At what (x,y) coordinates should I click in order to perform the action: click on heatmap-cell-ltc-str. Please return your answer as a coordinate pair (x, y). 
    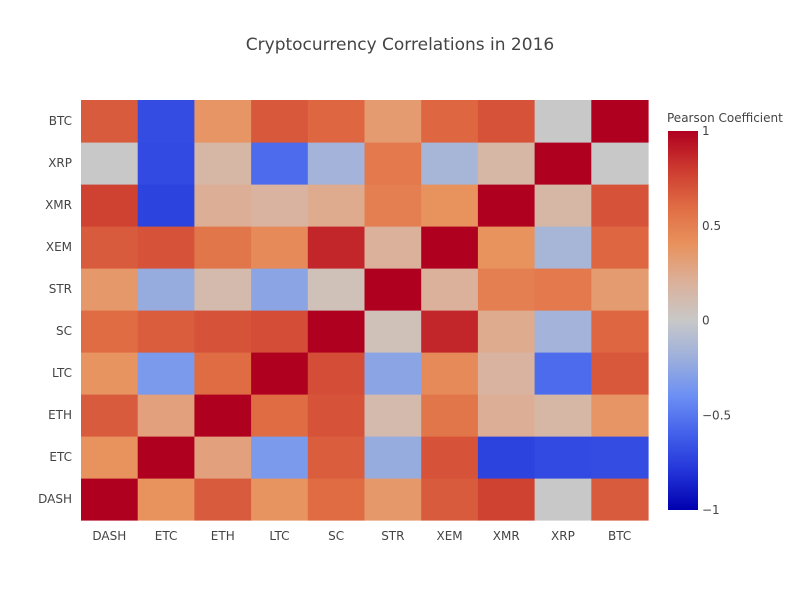
    Looking at the image, I should click on (393, 373).